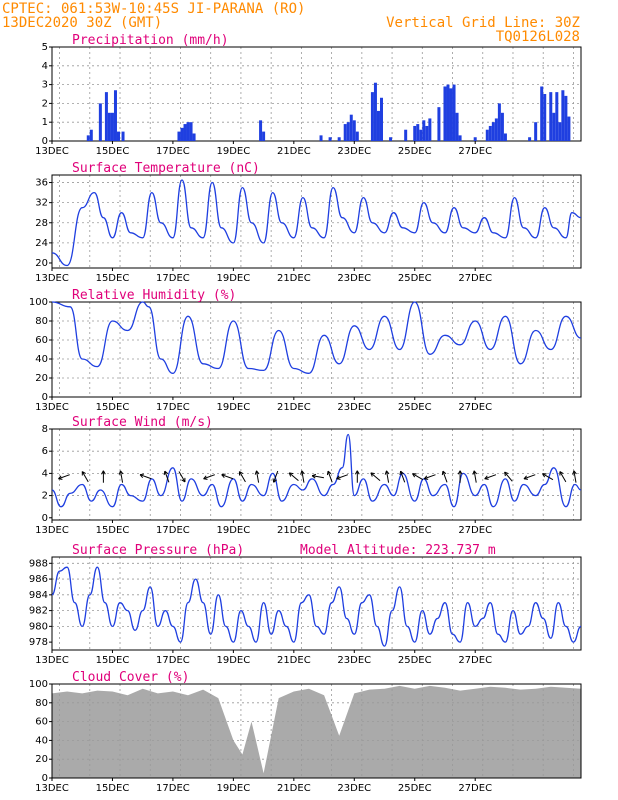  I want to click on cloud-frame, so click(316, 731).